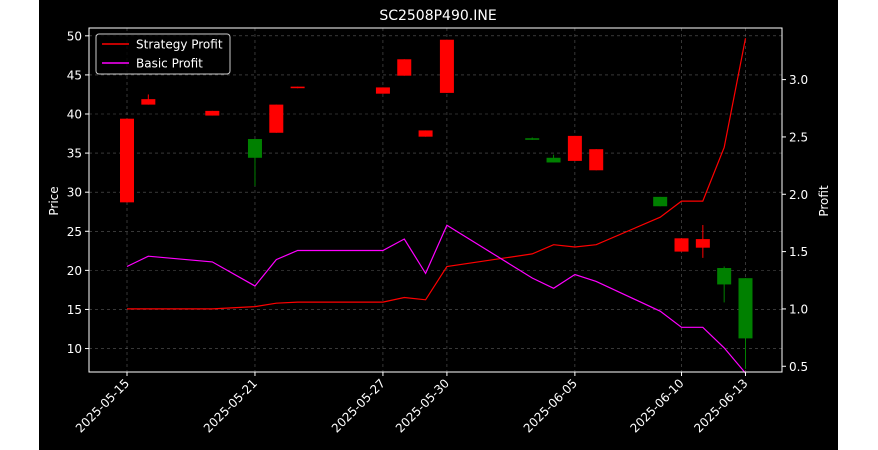 This screenshot has width=878, height=450. What do you see at coordinates (54, 200) in the screenshot?
I see `y-axis-label: Price` at bounding box center [54, 200].